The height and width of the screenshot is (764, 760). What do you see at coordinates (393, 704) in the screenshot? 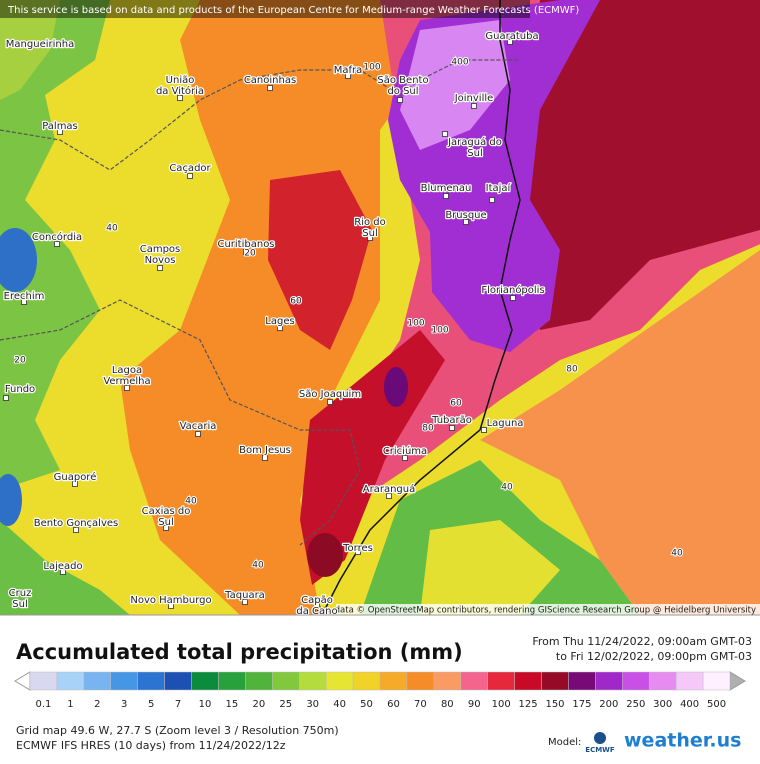
I see `legend-value: 60` at bounding box center [393, 704].